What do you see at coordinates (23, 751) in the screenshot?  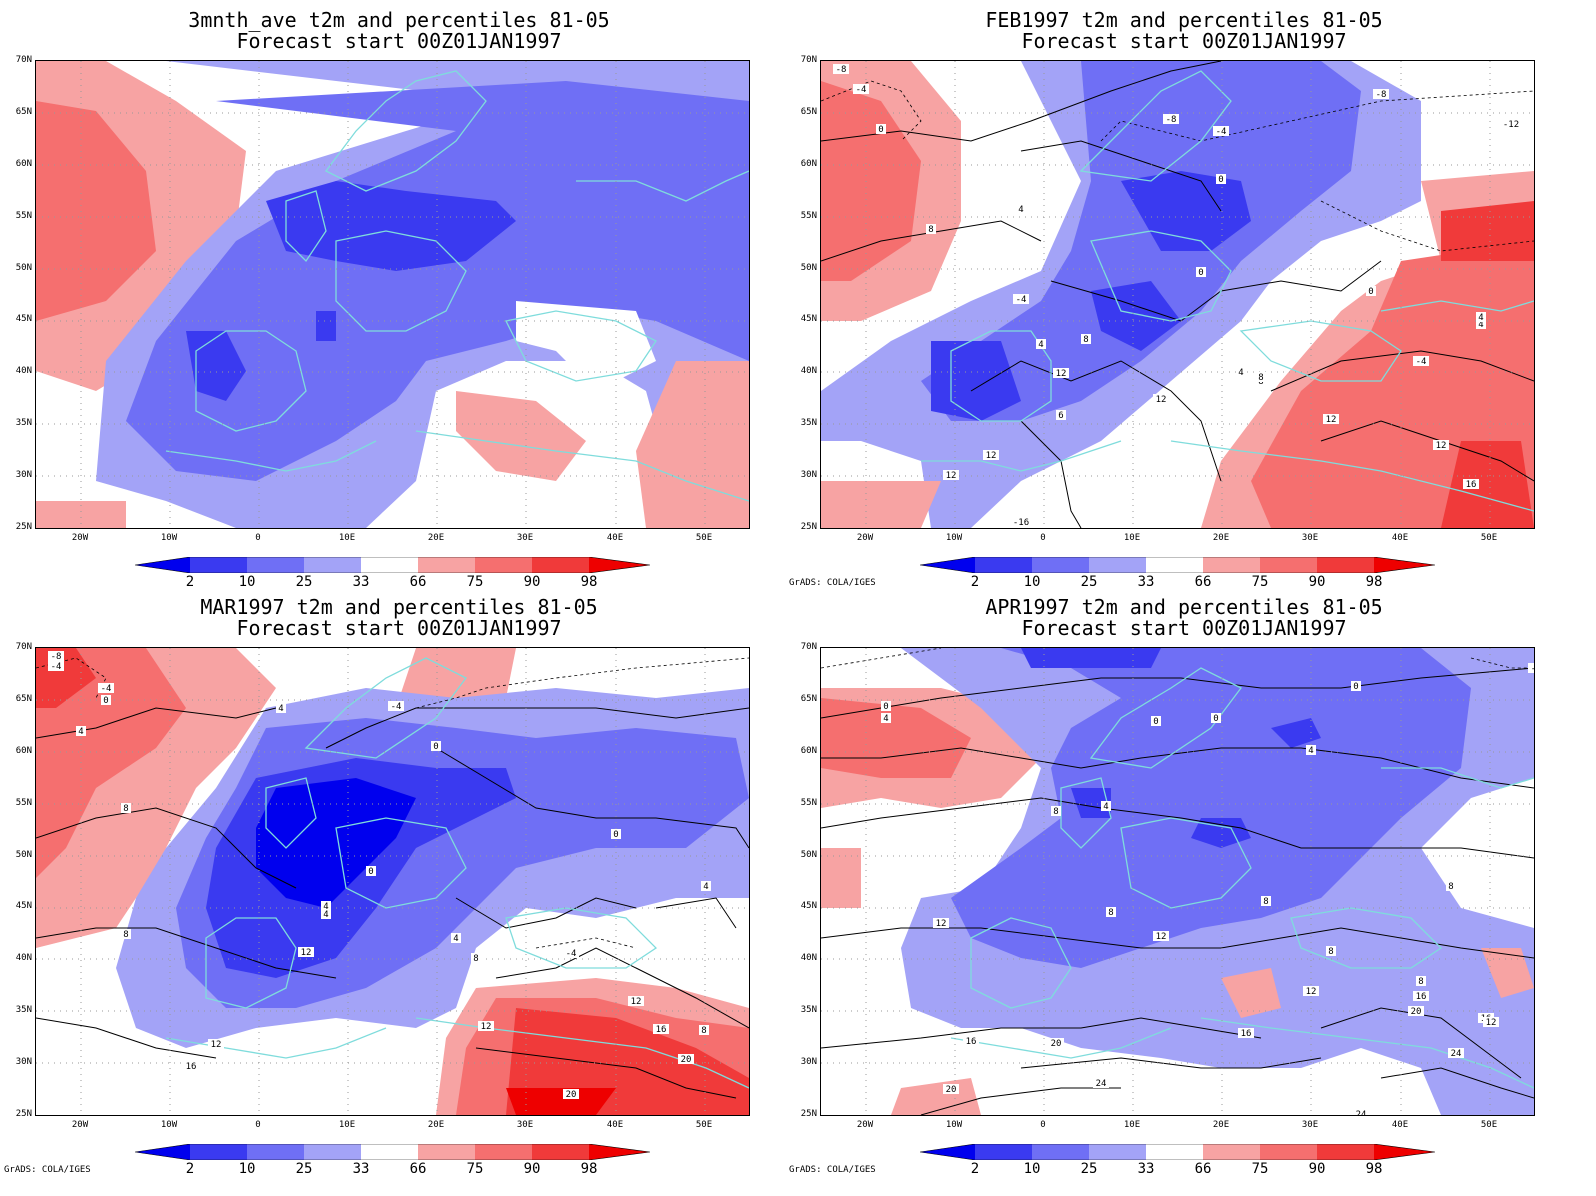 I see `lat-label: 60N` at bounding box center [23, 751].